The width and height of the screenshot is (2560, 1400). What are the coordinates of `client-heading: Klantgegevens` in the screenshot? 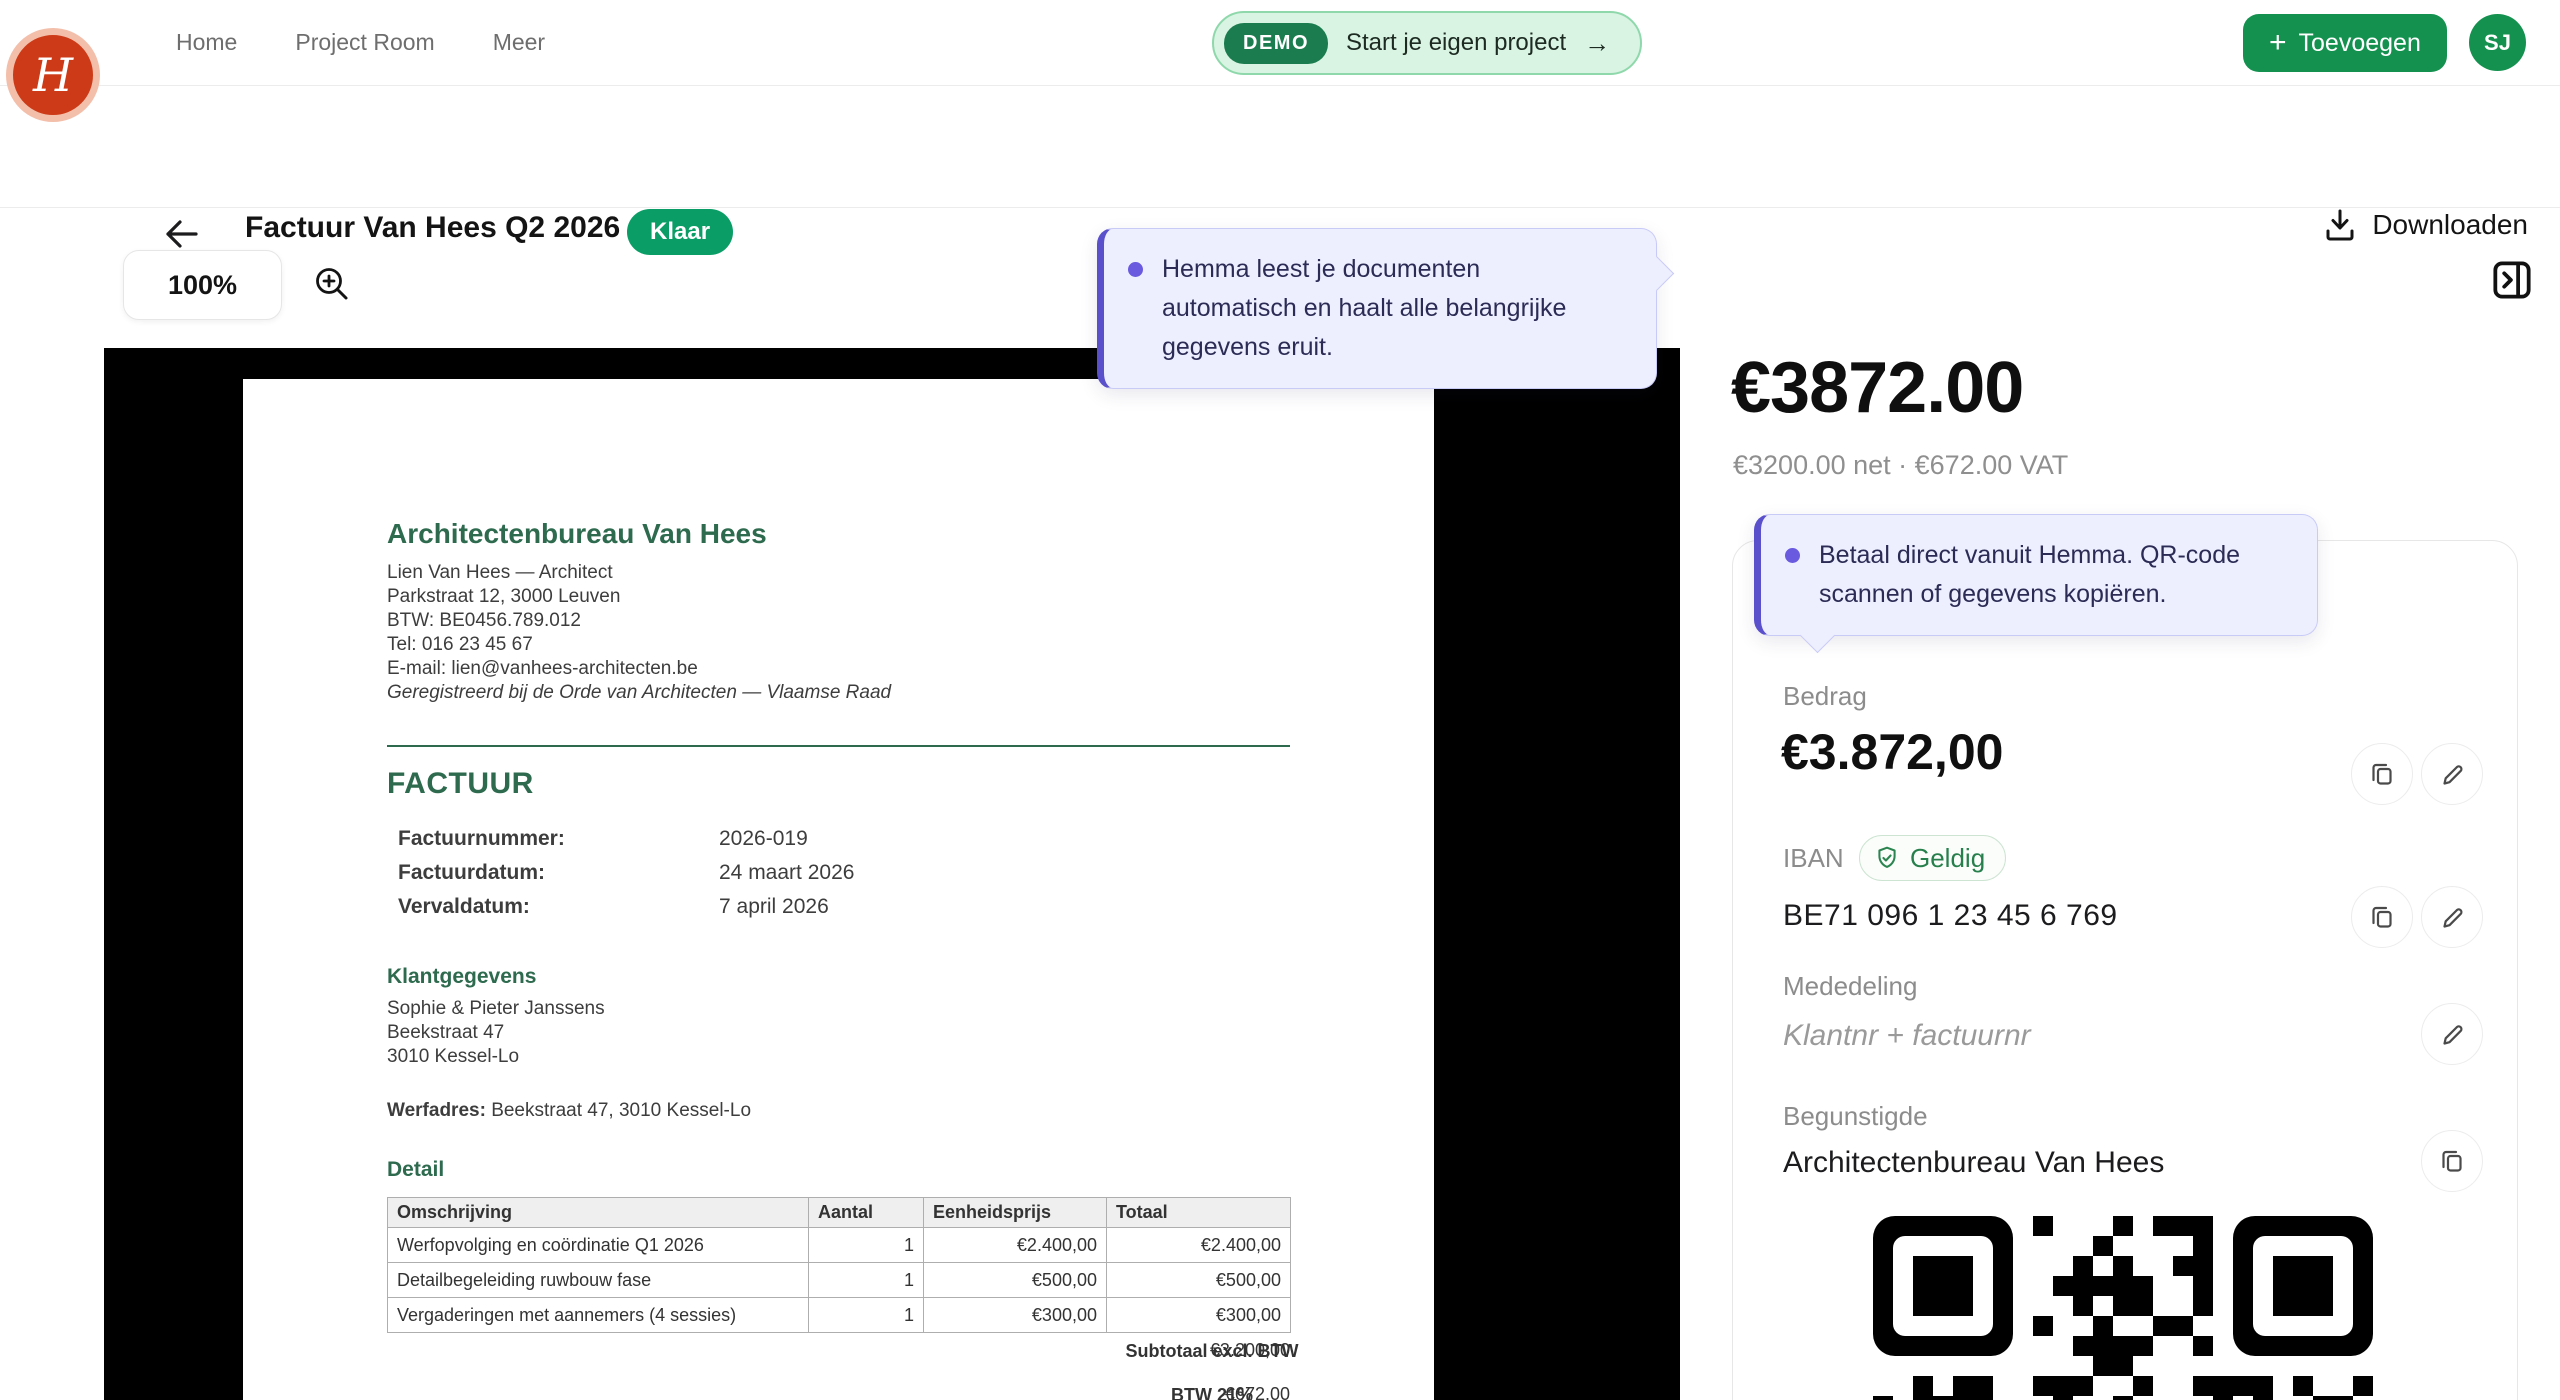 It's located at (462, 976).